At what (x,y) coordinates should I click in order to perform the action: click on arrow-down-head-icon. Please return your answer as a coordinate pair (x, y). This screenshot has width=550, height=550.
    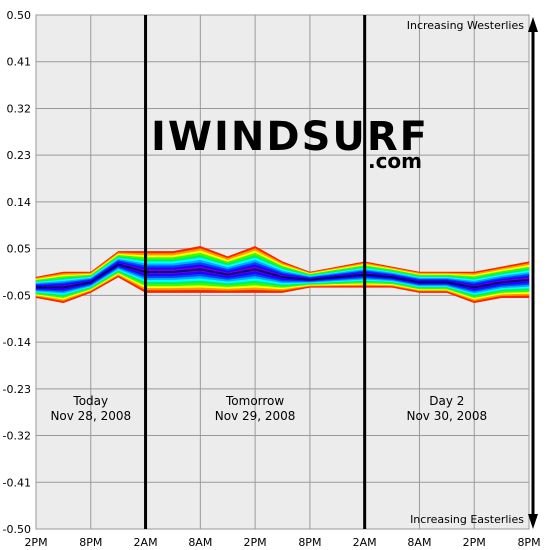
    Looking at the image, I should click on (533, 521).